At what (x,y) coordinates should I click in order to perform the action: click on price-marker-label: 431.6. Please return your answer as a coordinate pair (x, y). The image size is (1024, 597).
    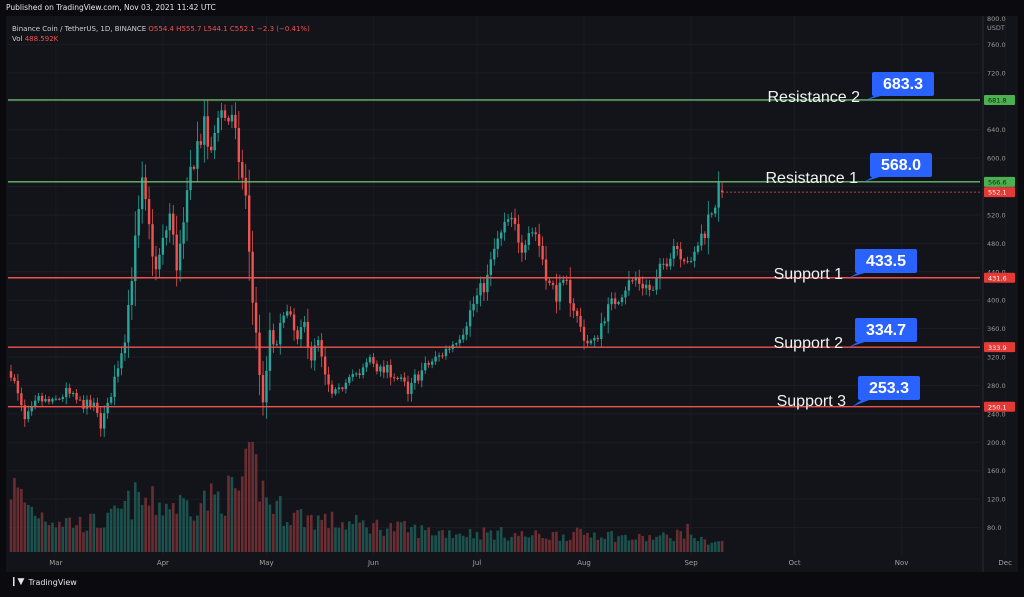
    Looking at the image, I should click on (997, 278).